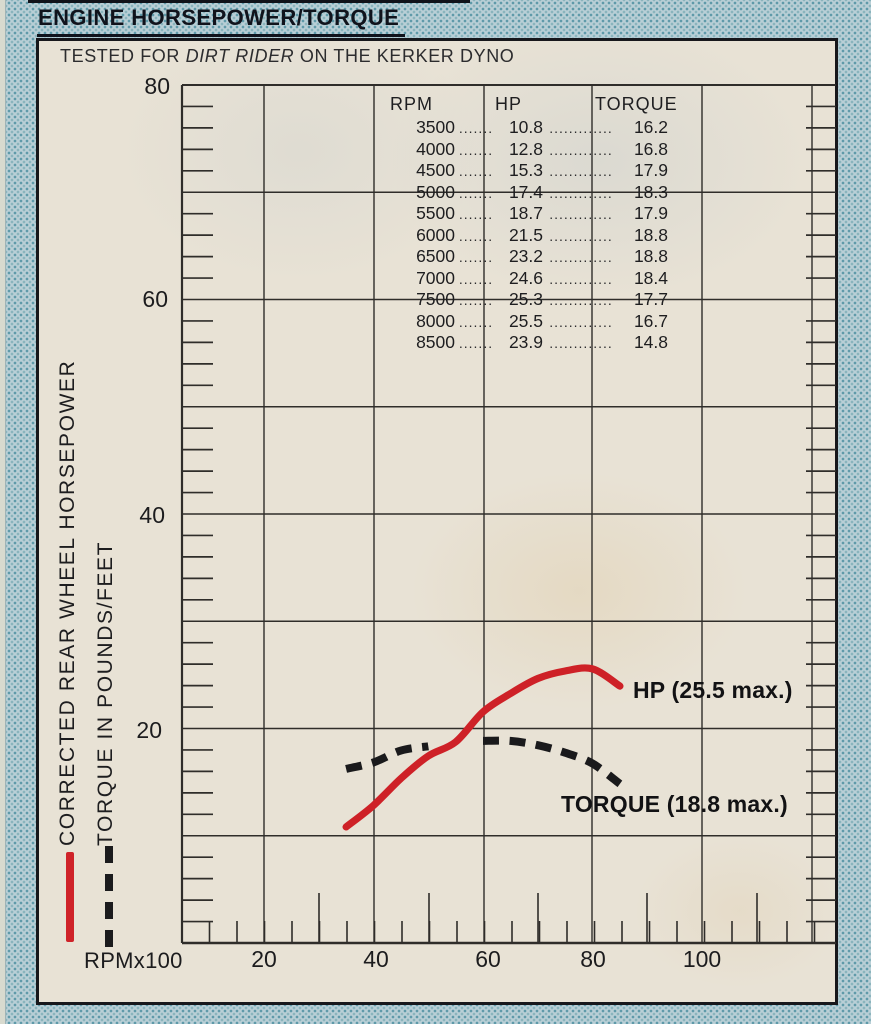  I want to click on y-axis-title-torque: TORQUE IN POUNDS/FEET, so click(105, 693).